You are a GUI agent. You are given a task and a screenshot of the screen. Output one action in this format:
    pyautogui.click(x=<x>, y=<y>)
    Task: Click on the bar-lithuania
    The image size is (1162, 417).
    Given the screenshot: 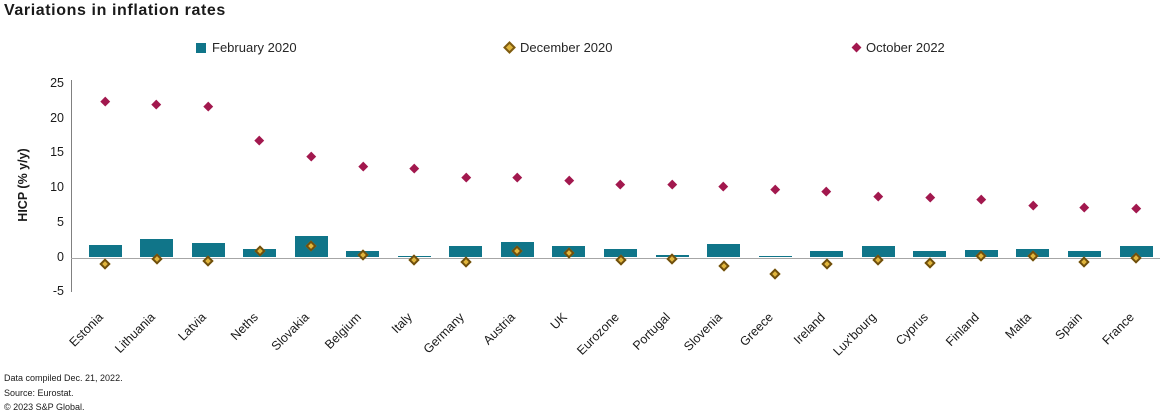 What is the action you would take?
    pyautogui.click(x=157, y=248)
    